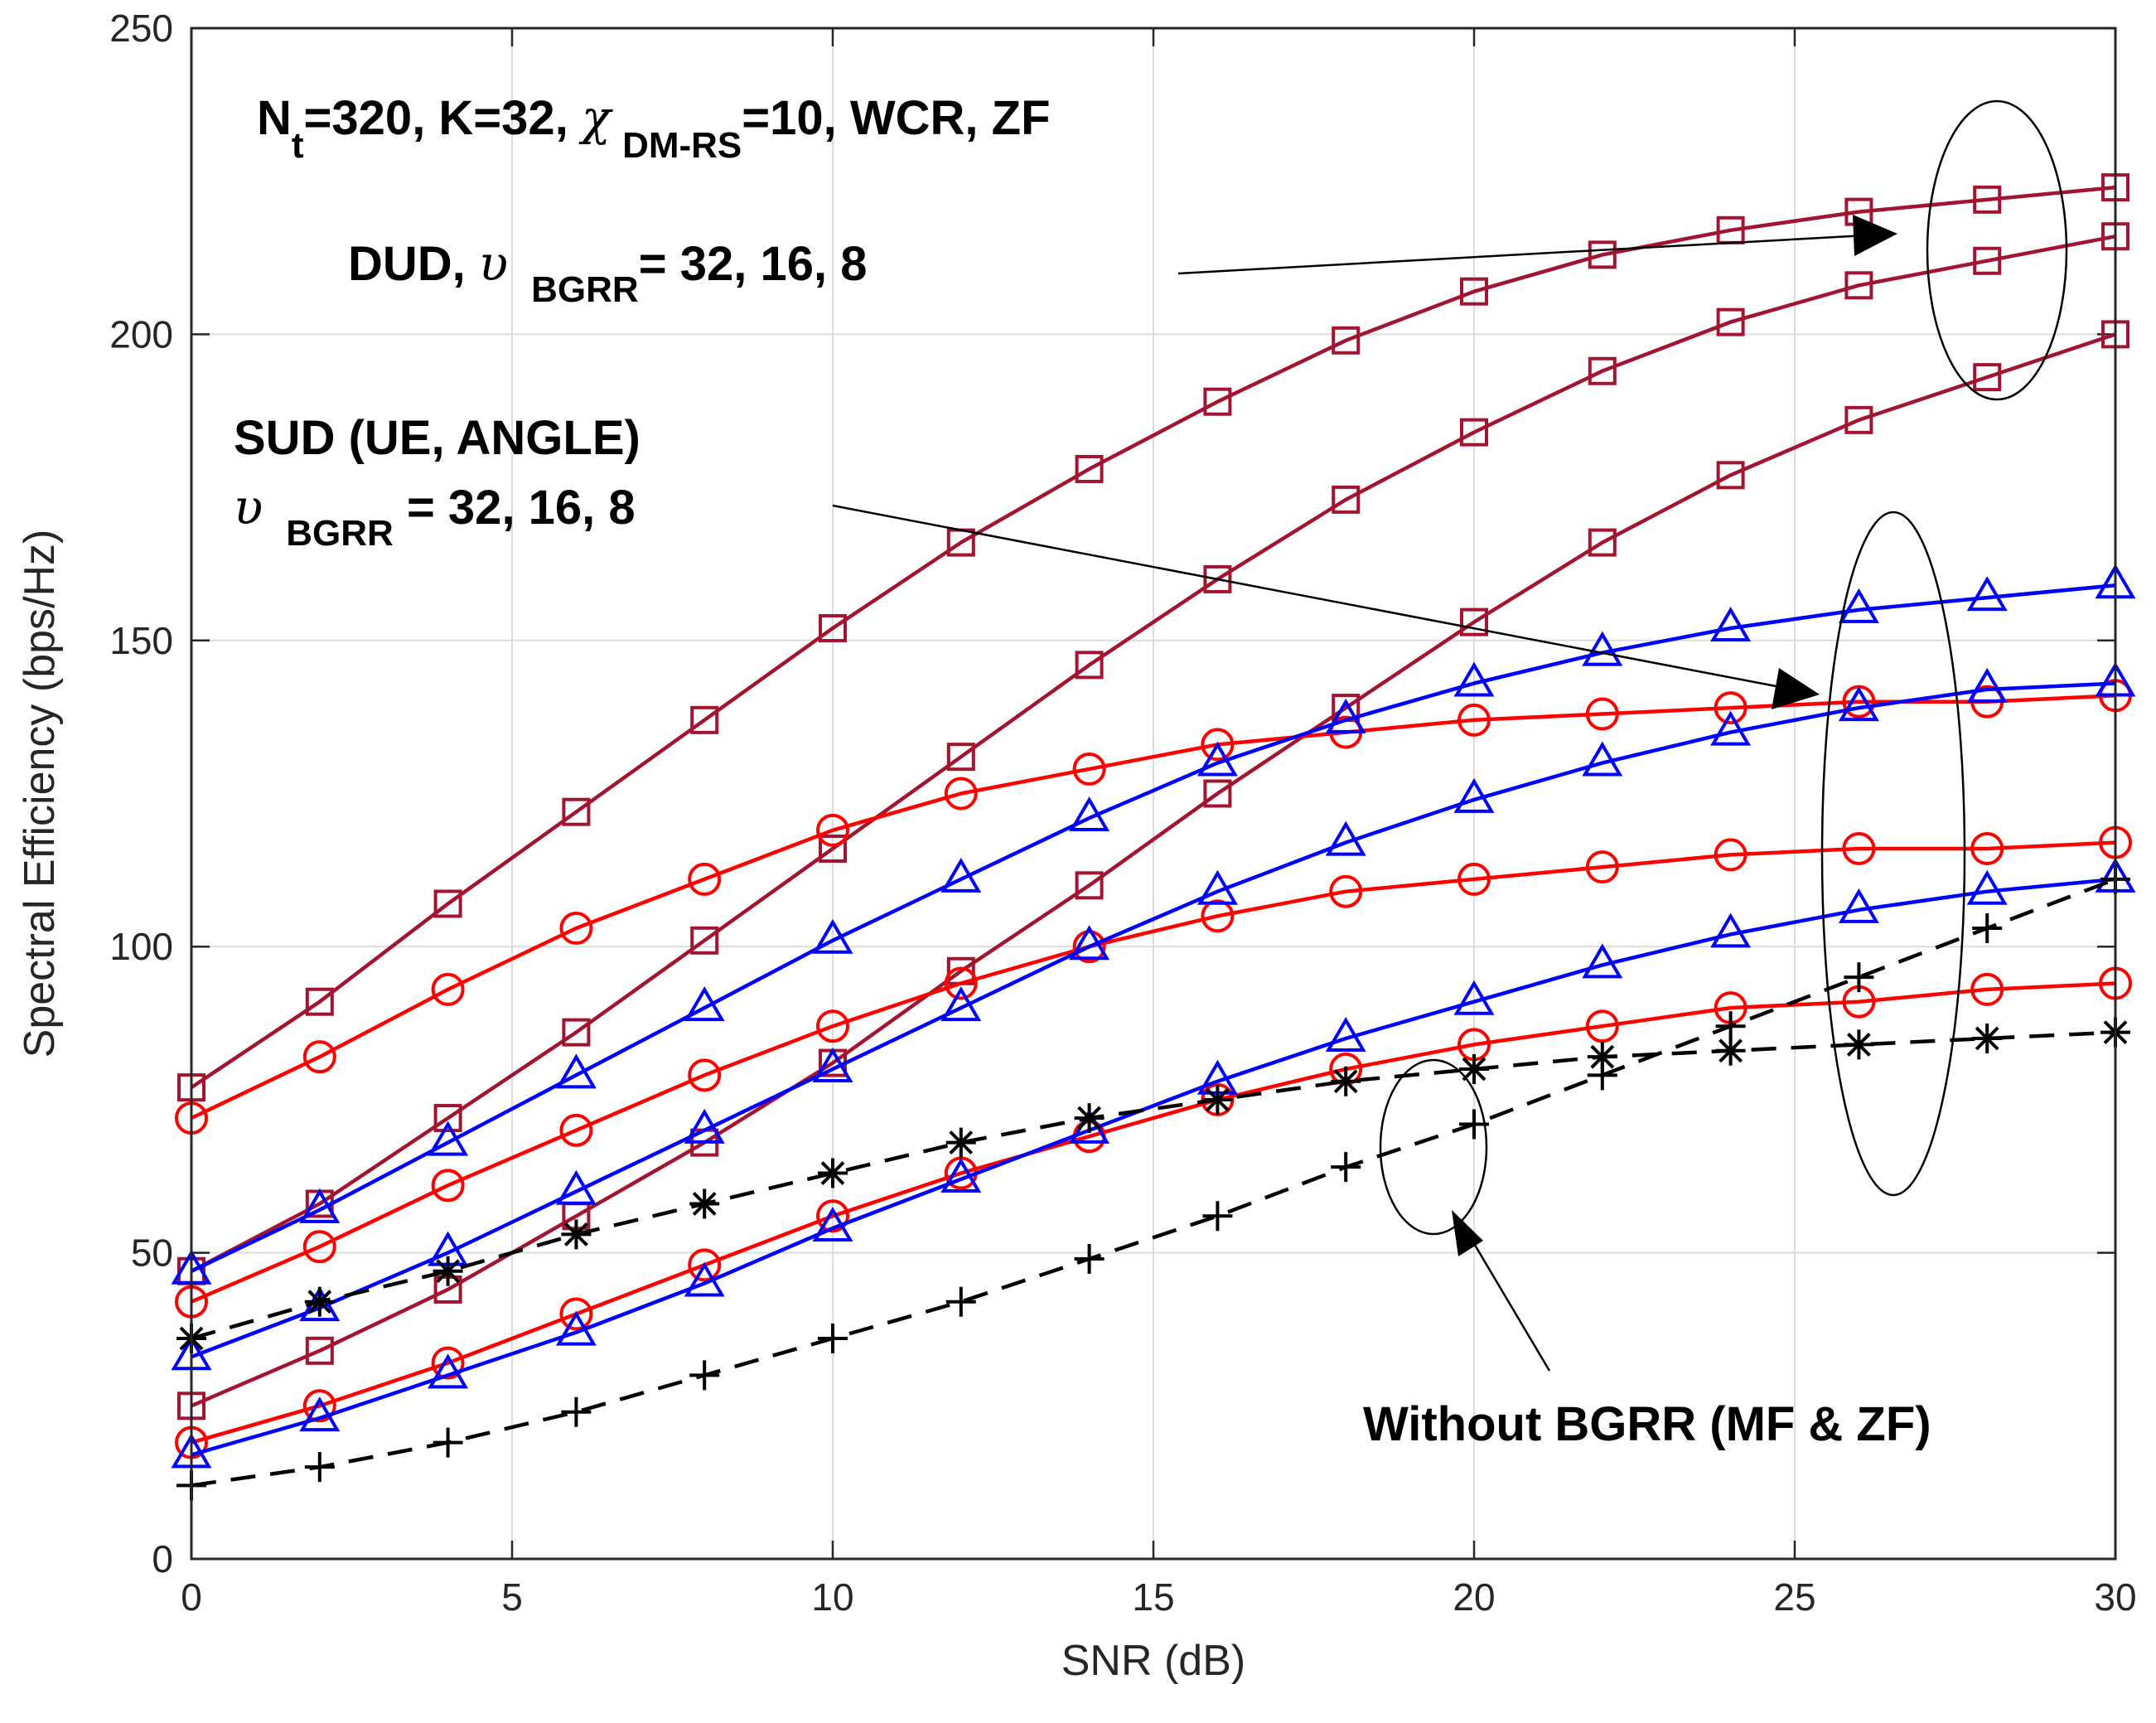 This screenshot has height=1723, width=2156. What do you see at coordinates (595, 118) in the screenshot?
I see `param-chi: χ` at bounding box center [595, 118].